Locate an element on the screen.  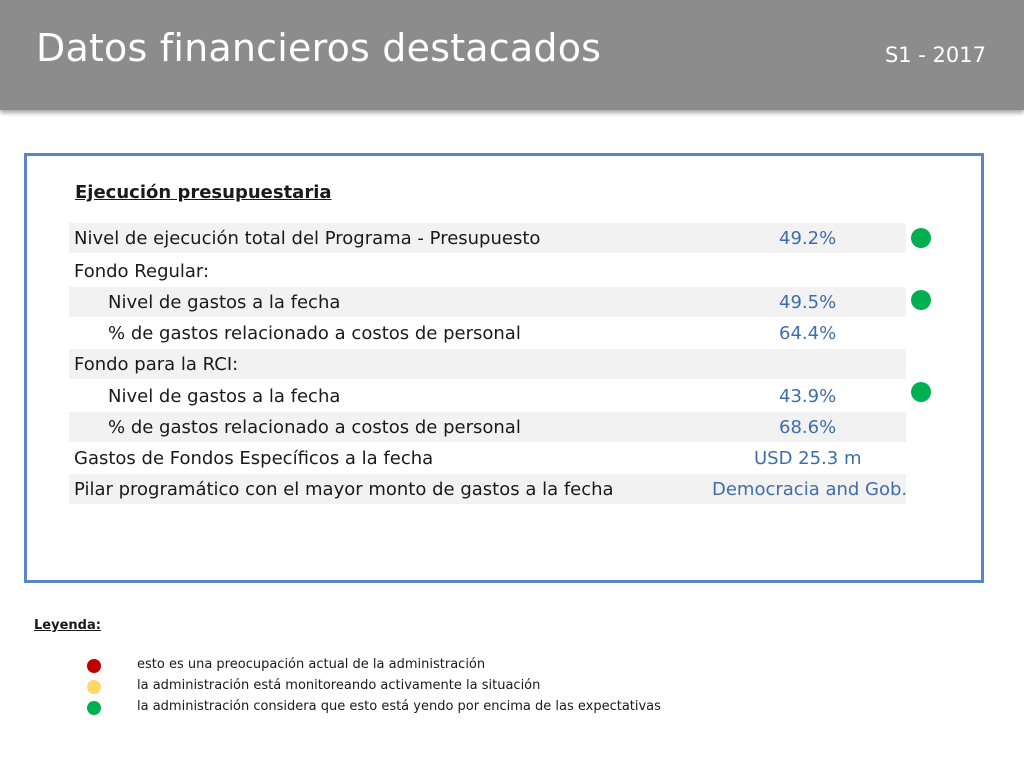
row-value: USD 25.3 m is located at coordinates (808, 458).